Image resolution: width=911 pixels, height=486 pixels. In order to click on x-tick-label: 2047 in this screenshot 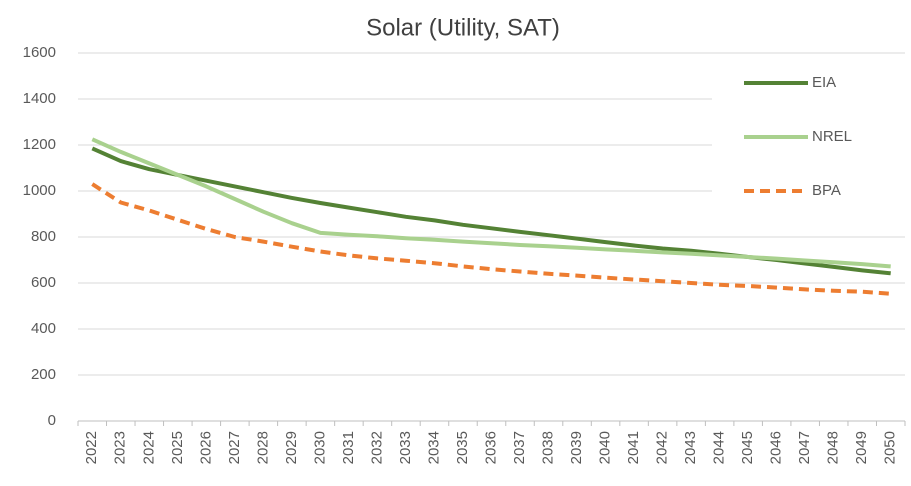, I will do `click(804, 447)`.